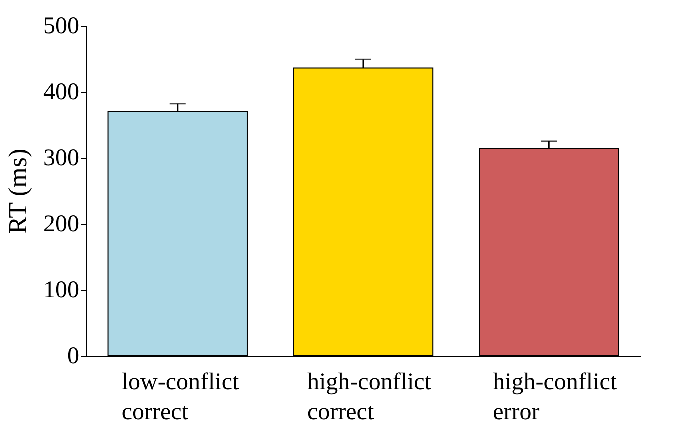  What do you see at coordinates (62, 93) in the screenshot?
I see `y-tick-label: 400` at bounding box center [62, 93].